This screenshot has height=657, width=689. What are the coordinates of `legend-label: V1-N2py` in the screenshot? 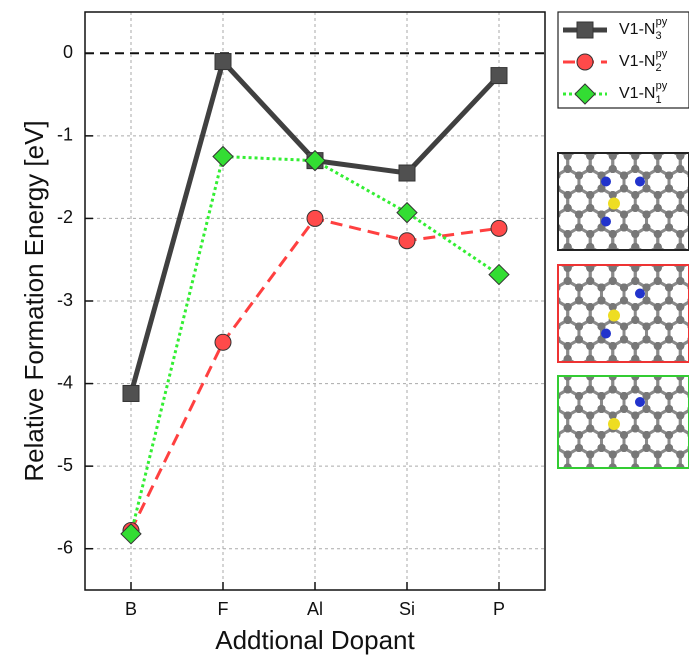 It's located at (643, 61).